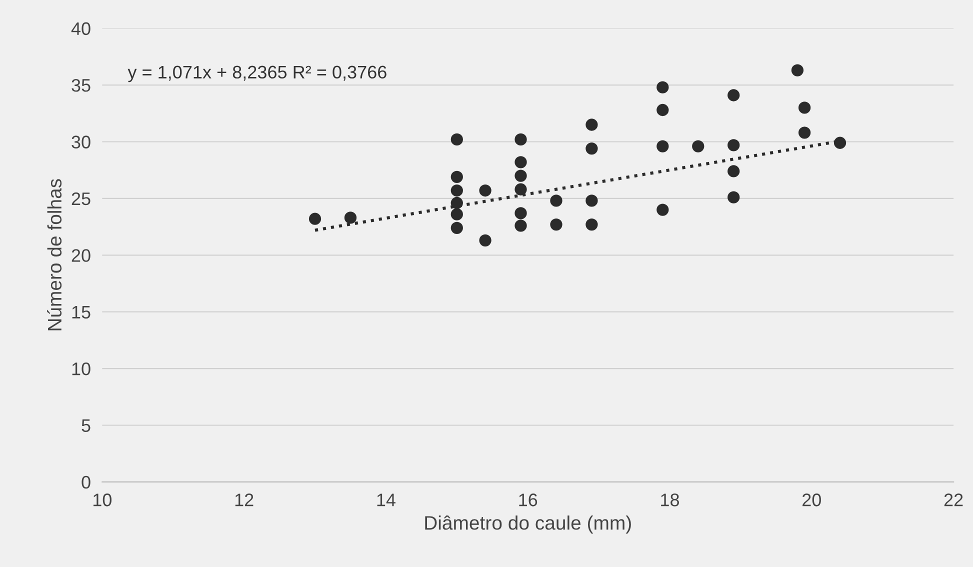  I want to click on y-axis-title: Número de folhas, so click(54, 254).